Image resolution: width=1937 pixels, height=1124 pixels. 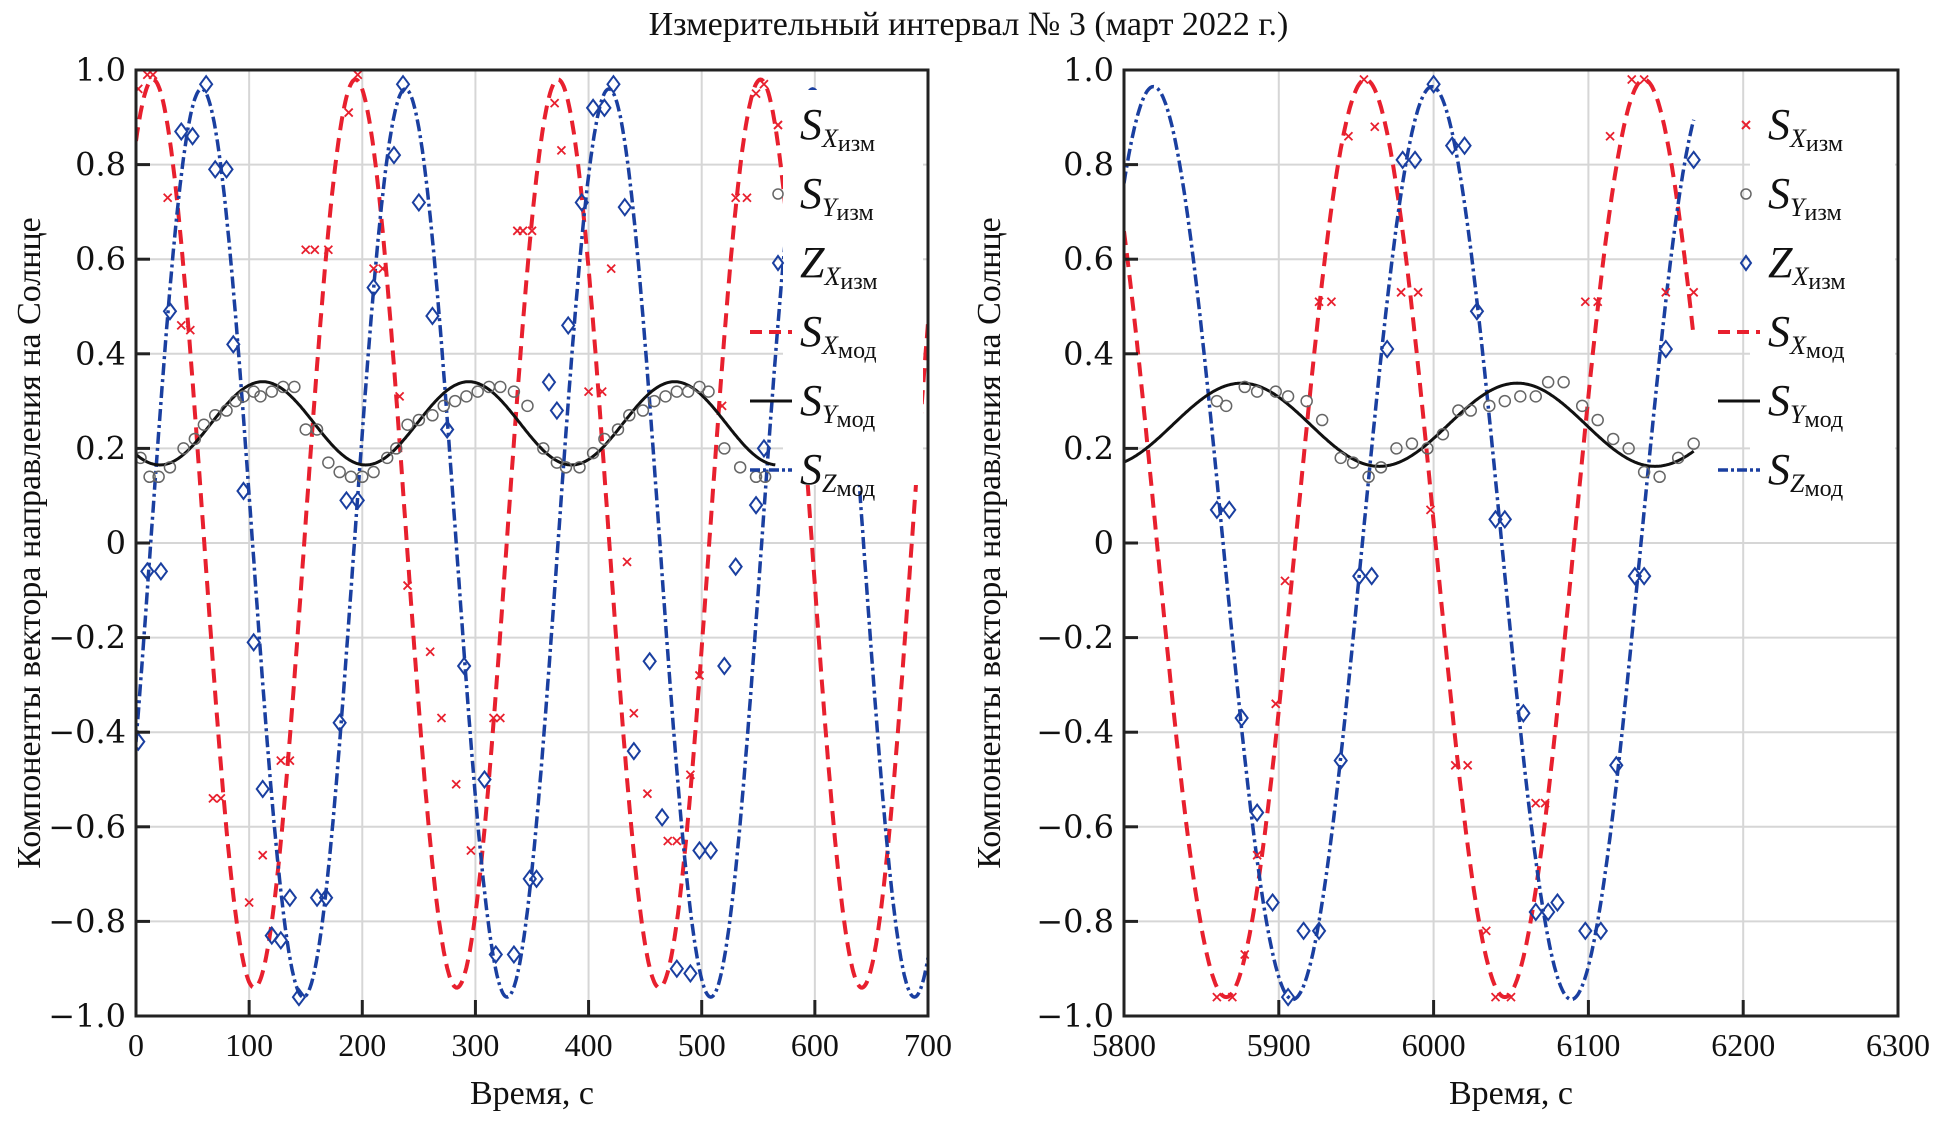 What do you see at coordinates (1088, 165) in the screenshot?
I see `y-tick-label: 0.8` at bounding box center [1088, 165].